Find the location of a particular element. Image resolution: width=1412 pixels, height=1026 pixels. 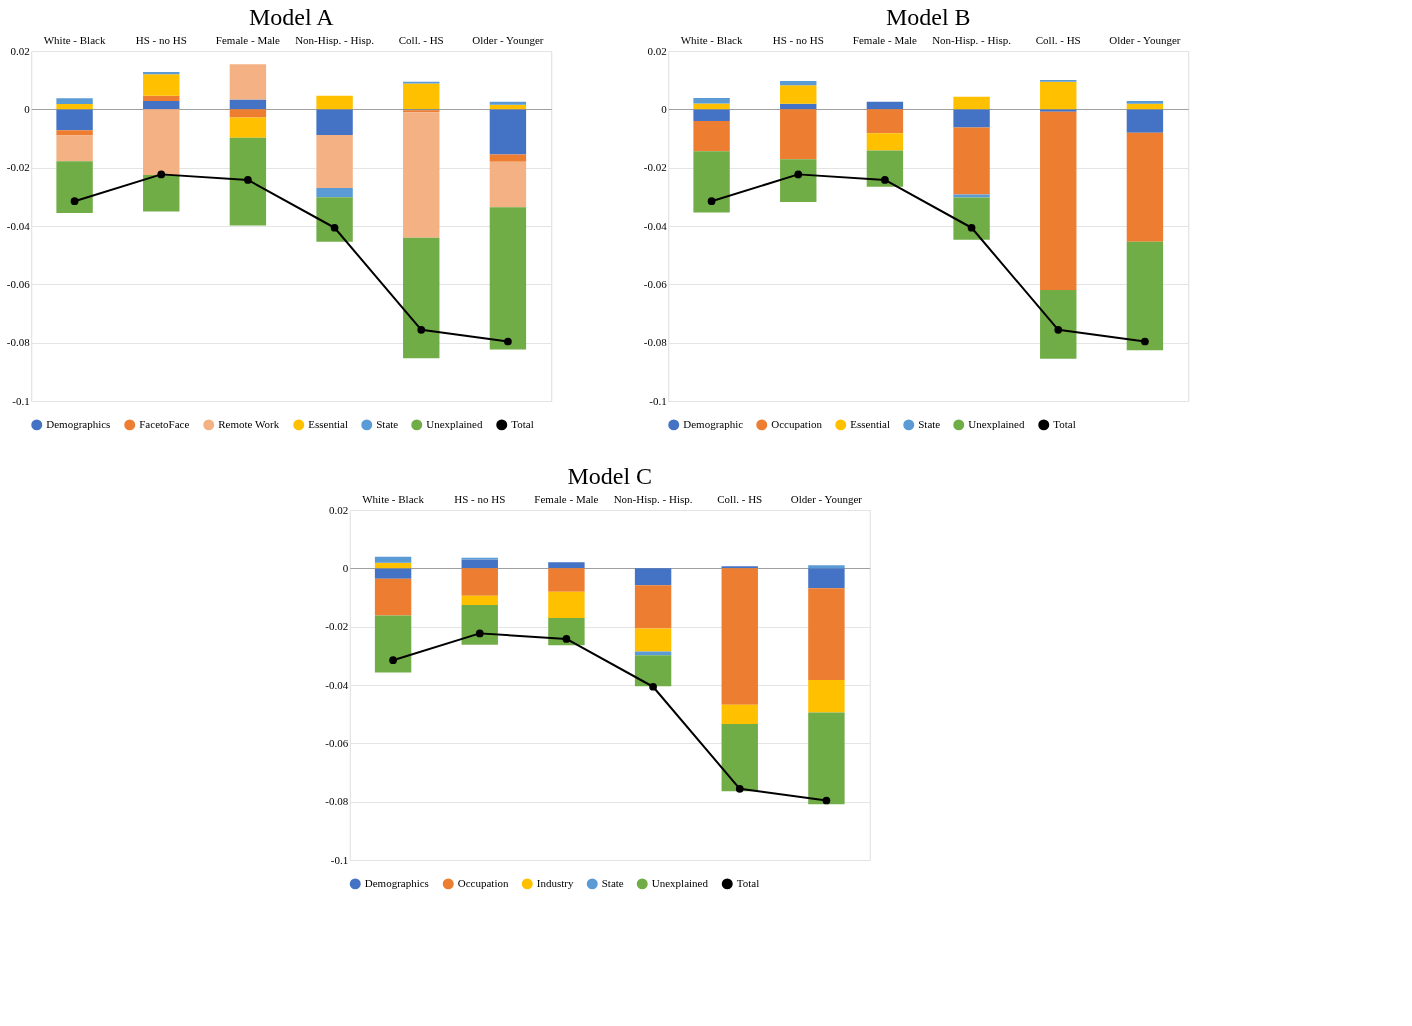

legend-label: Remote Work is located at coordinates (249, 423).